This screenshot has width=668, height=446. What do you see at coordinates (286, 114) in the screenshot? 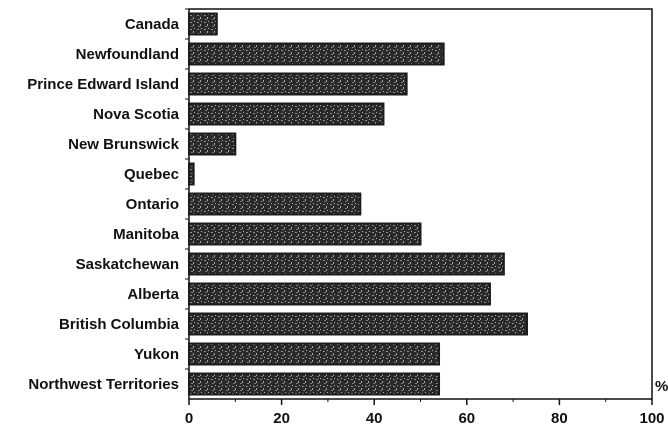
I see `bar-nova-scotia` at bounding box center [286, 114].